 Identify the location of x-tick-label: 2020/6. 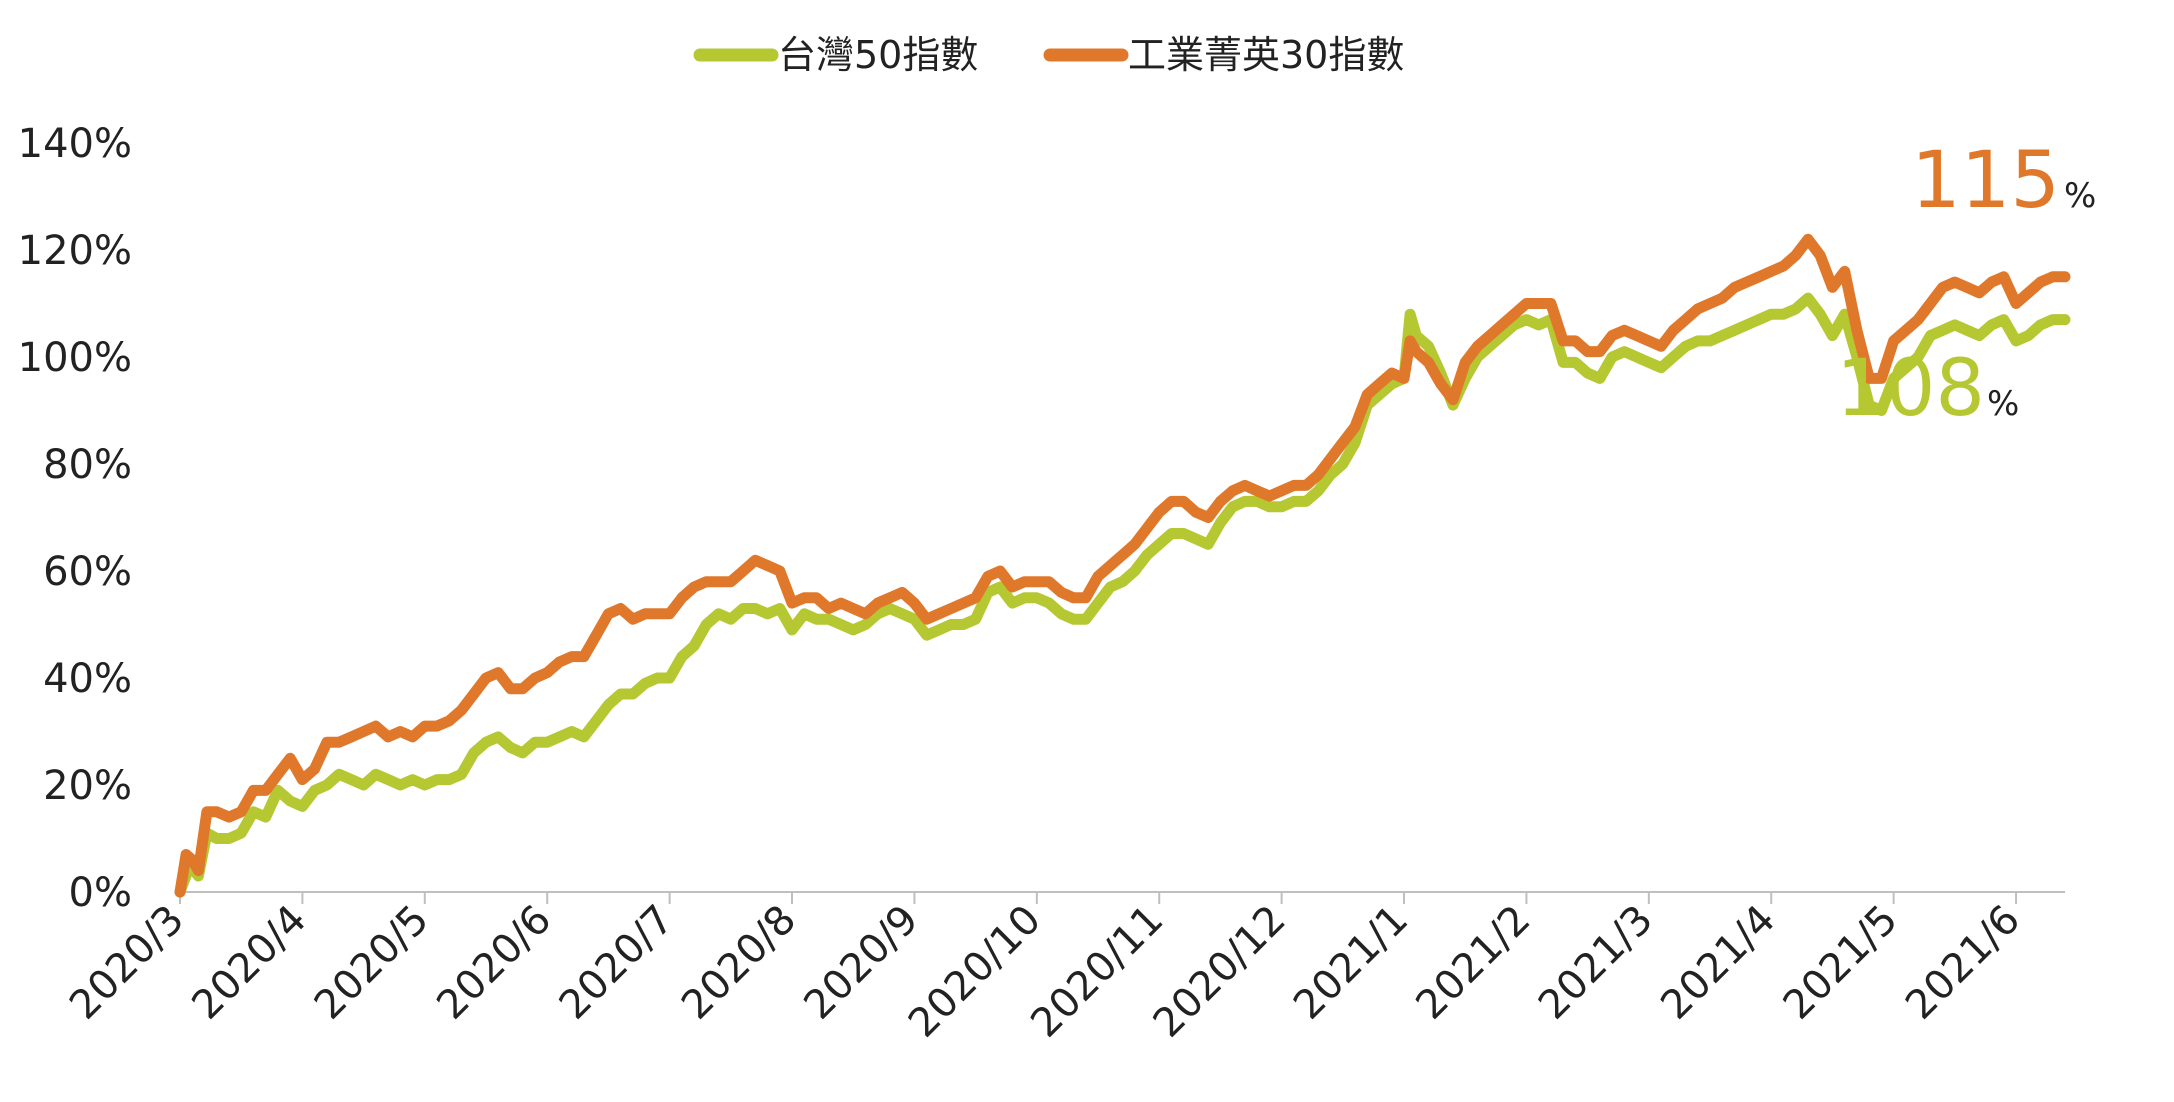
(494, 963).